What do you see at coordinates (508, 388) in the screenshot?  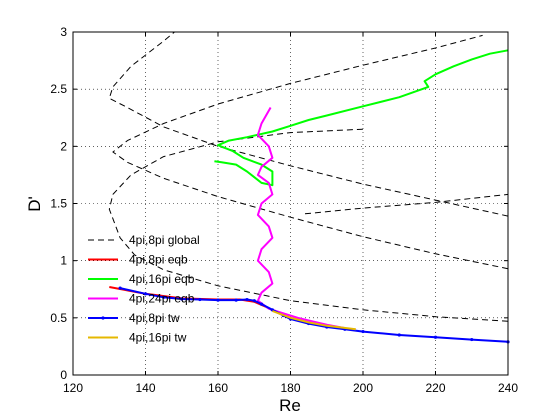 I see `x-tick-label: 240` at bounding box center [508, 388].